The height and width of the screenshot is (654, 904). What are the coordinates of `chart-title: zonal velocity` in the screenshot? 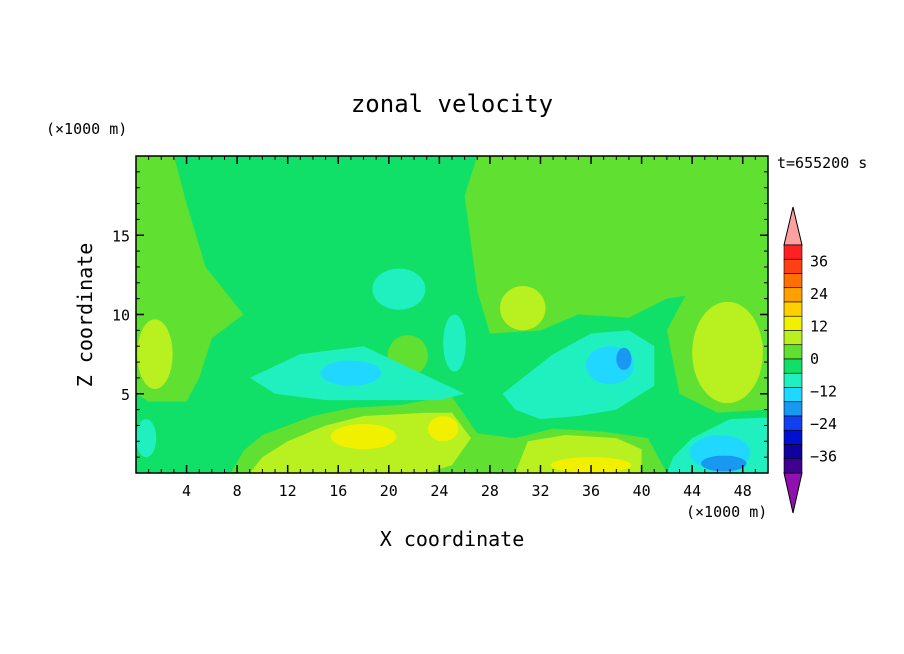 It's located at (452, 104).